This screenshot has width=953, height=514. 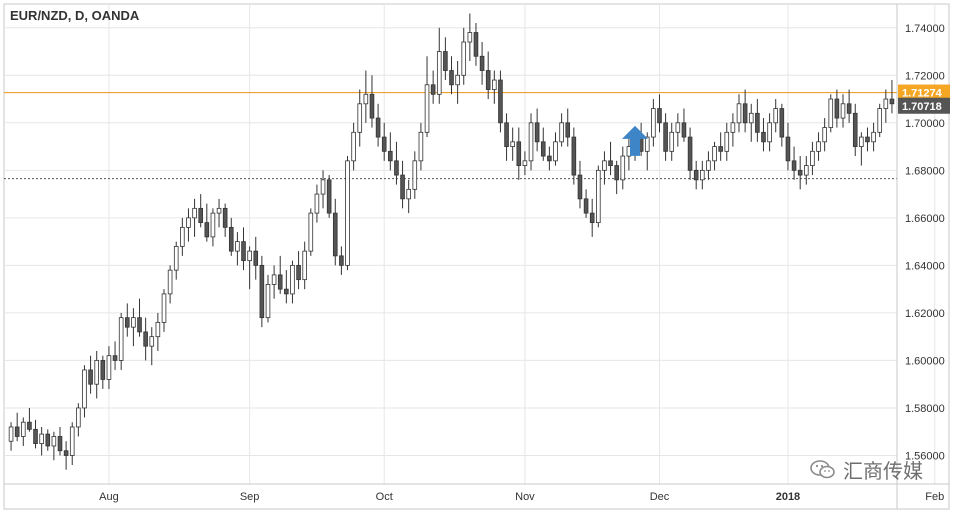 What do you see at coordinates (866, 469) in the screenshot?
I see `watermark: 汇商传媒` at bounding box center [866, 469].